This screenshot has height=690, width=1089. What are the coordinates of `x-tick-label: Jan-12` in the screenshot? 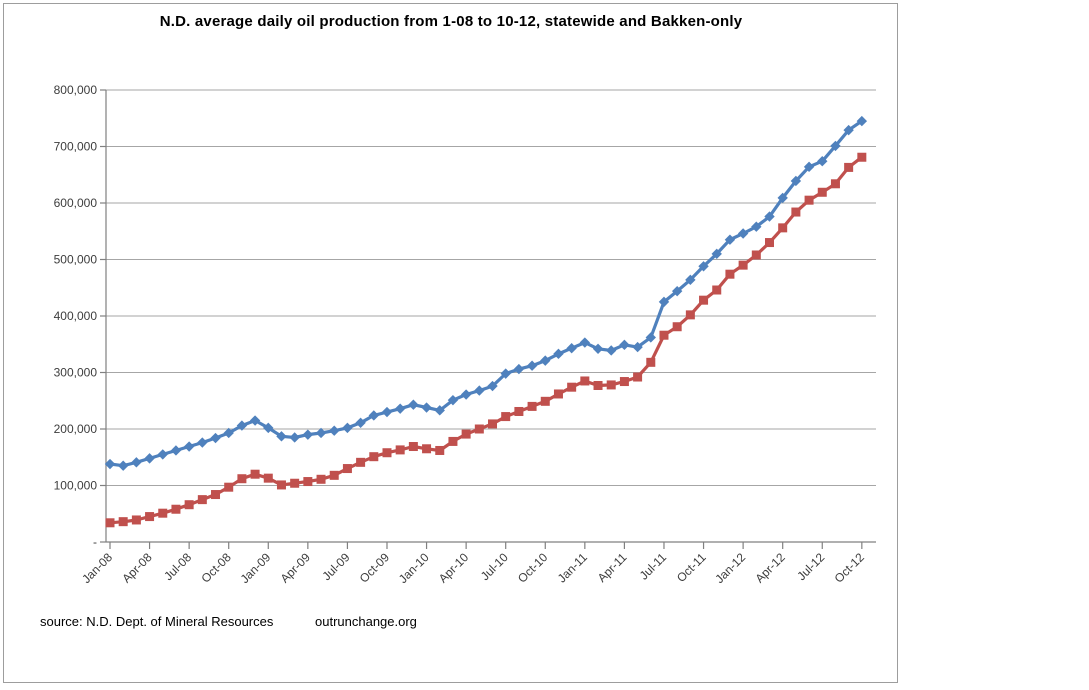 It's located at (730, 568).